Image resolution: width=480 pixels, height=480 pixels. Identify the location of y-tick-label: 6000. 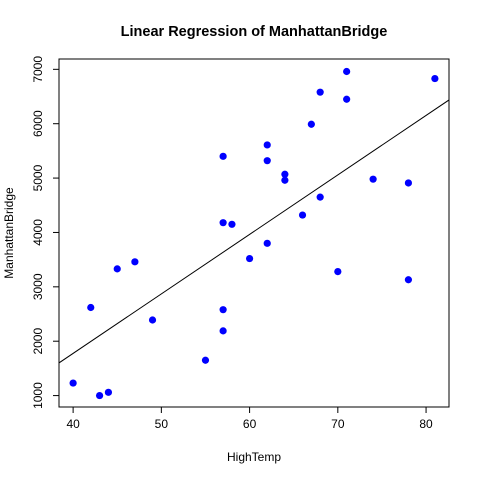
(38, 123).